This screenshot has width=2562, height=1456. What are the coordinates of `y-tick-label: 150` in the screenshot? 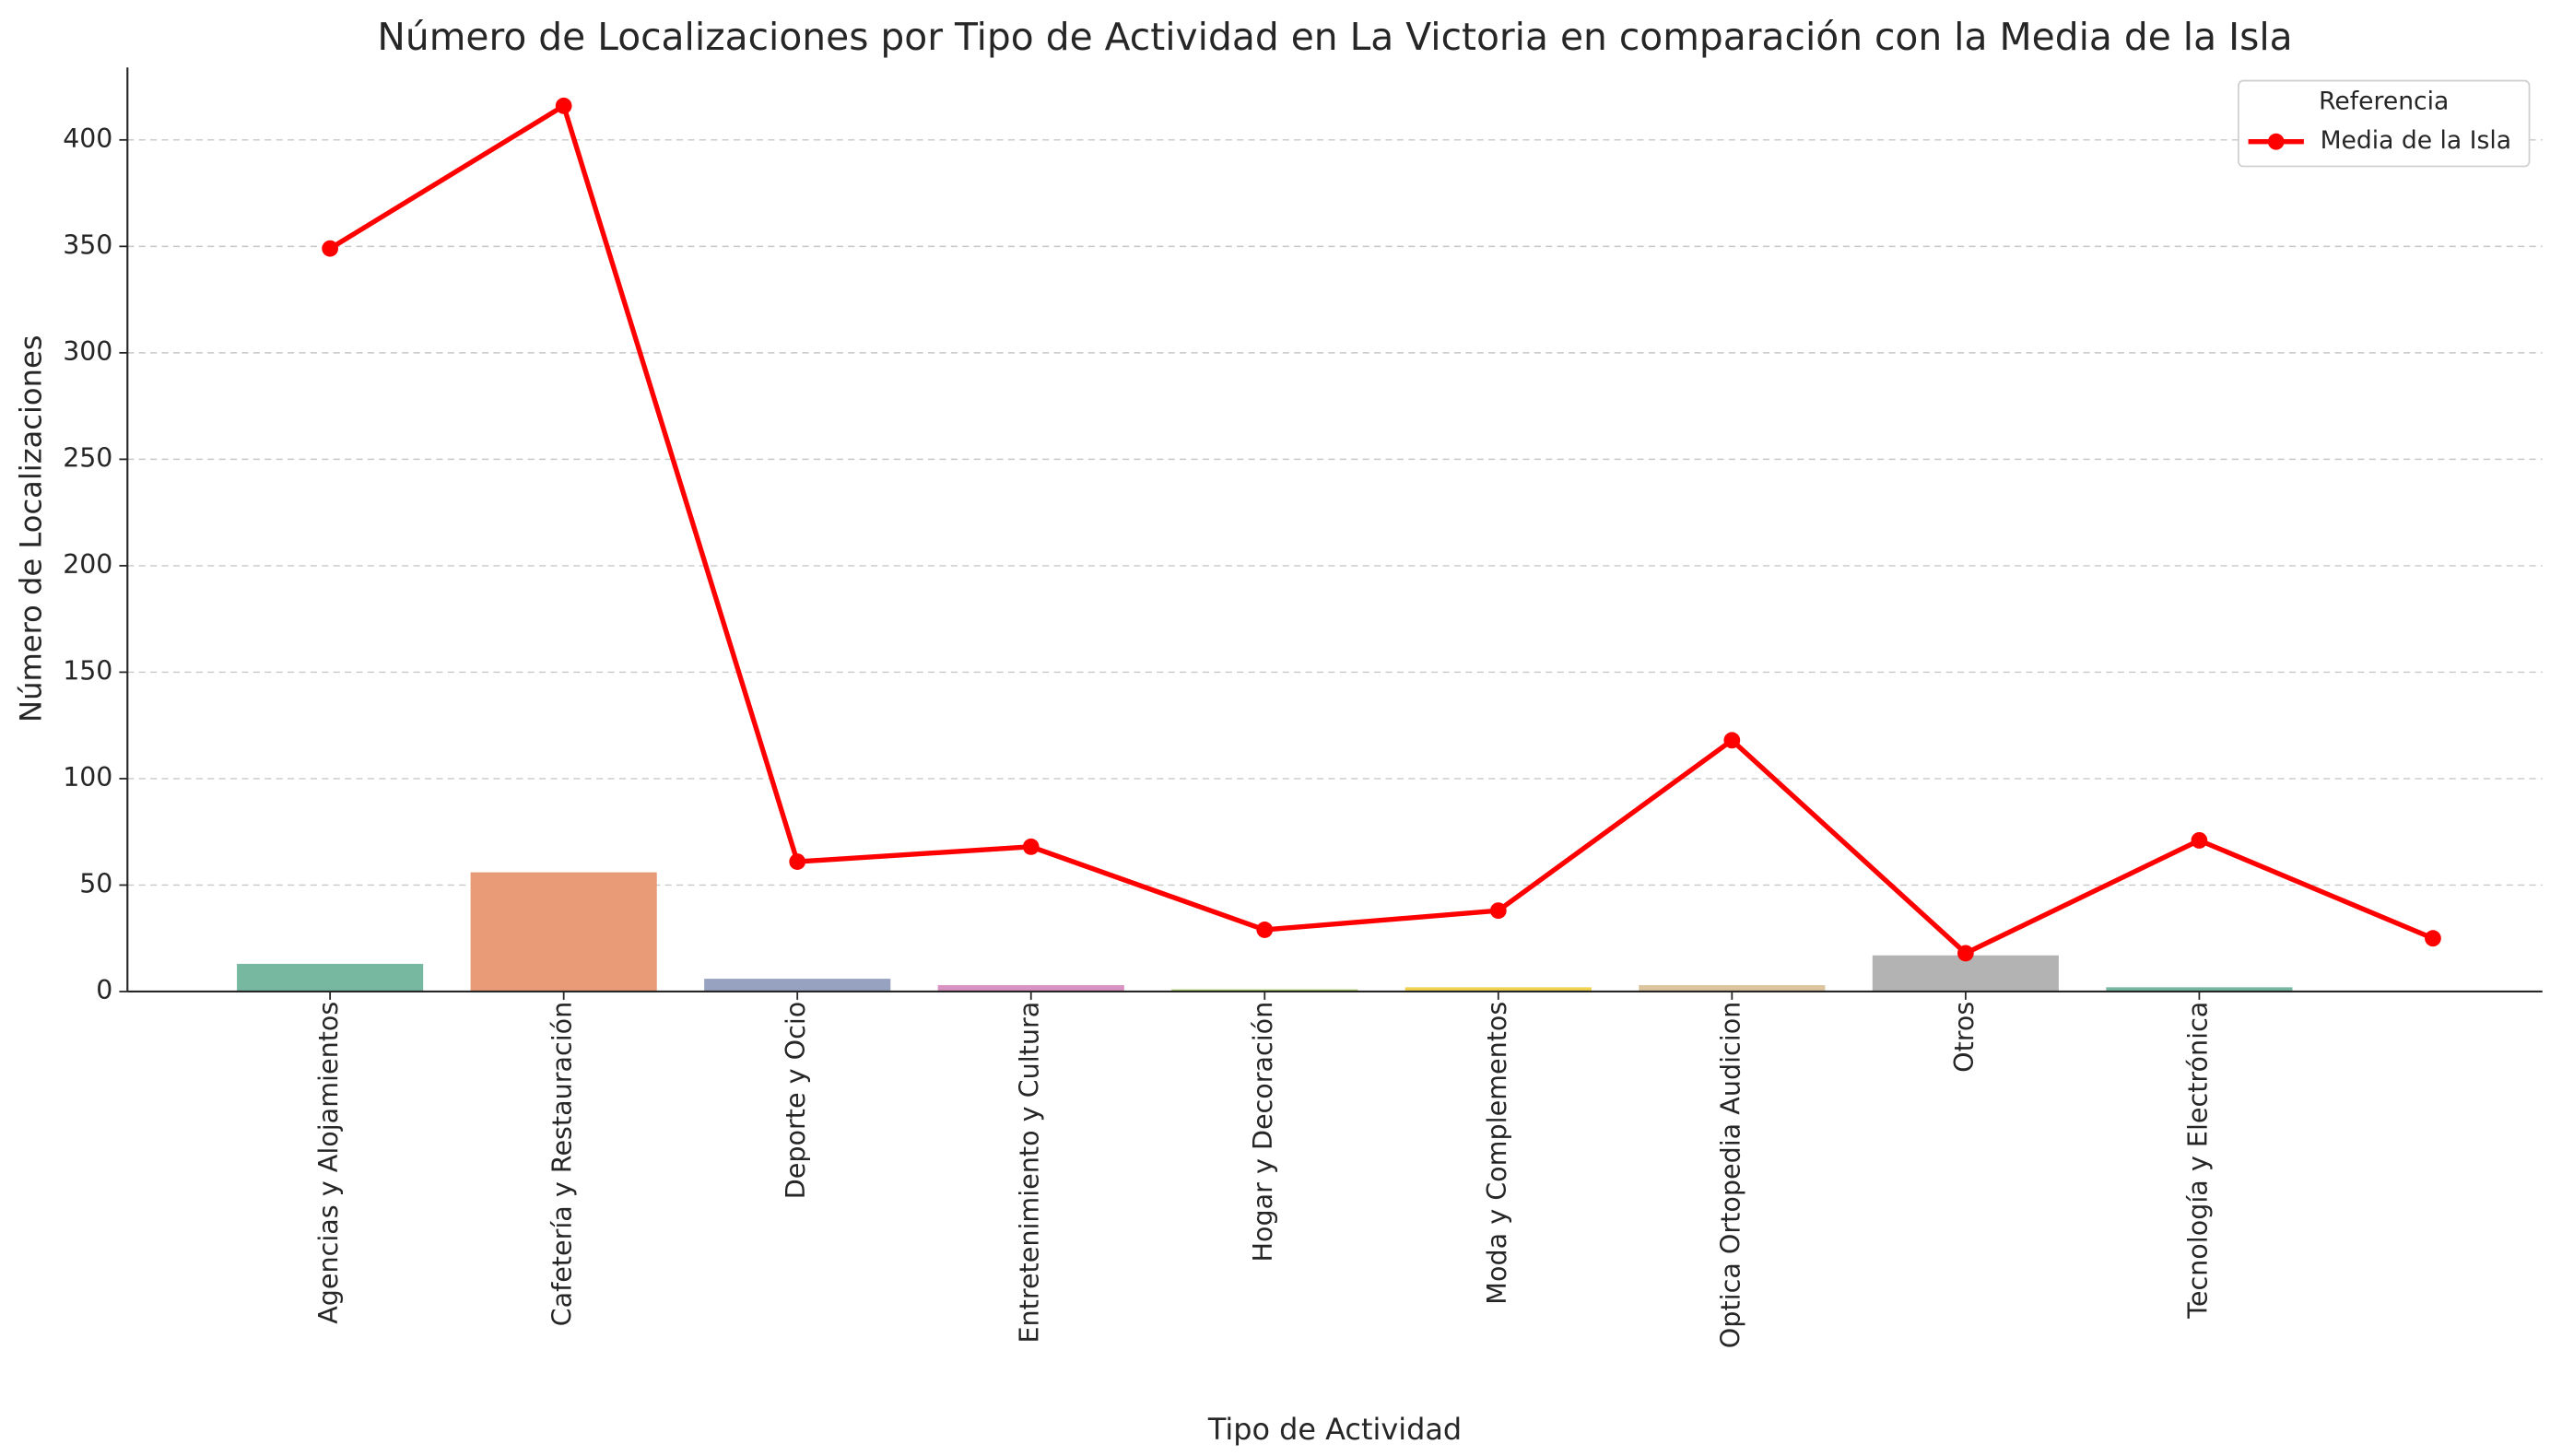 It's located at (87, 670).